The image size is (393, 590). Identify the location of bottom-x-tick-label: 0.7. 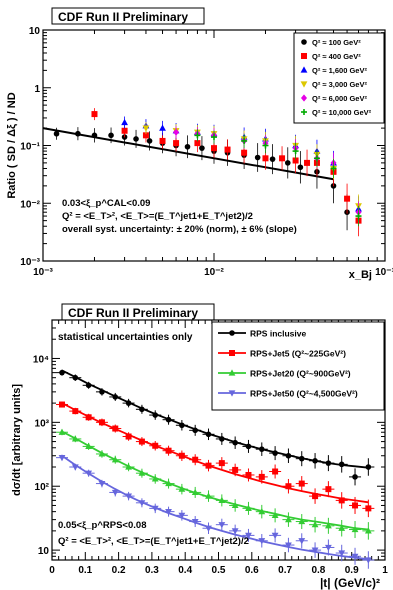
(285, 570).